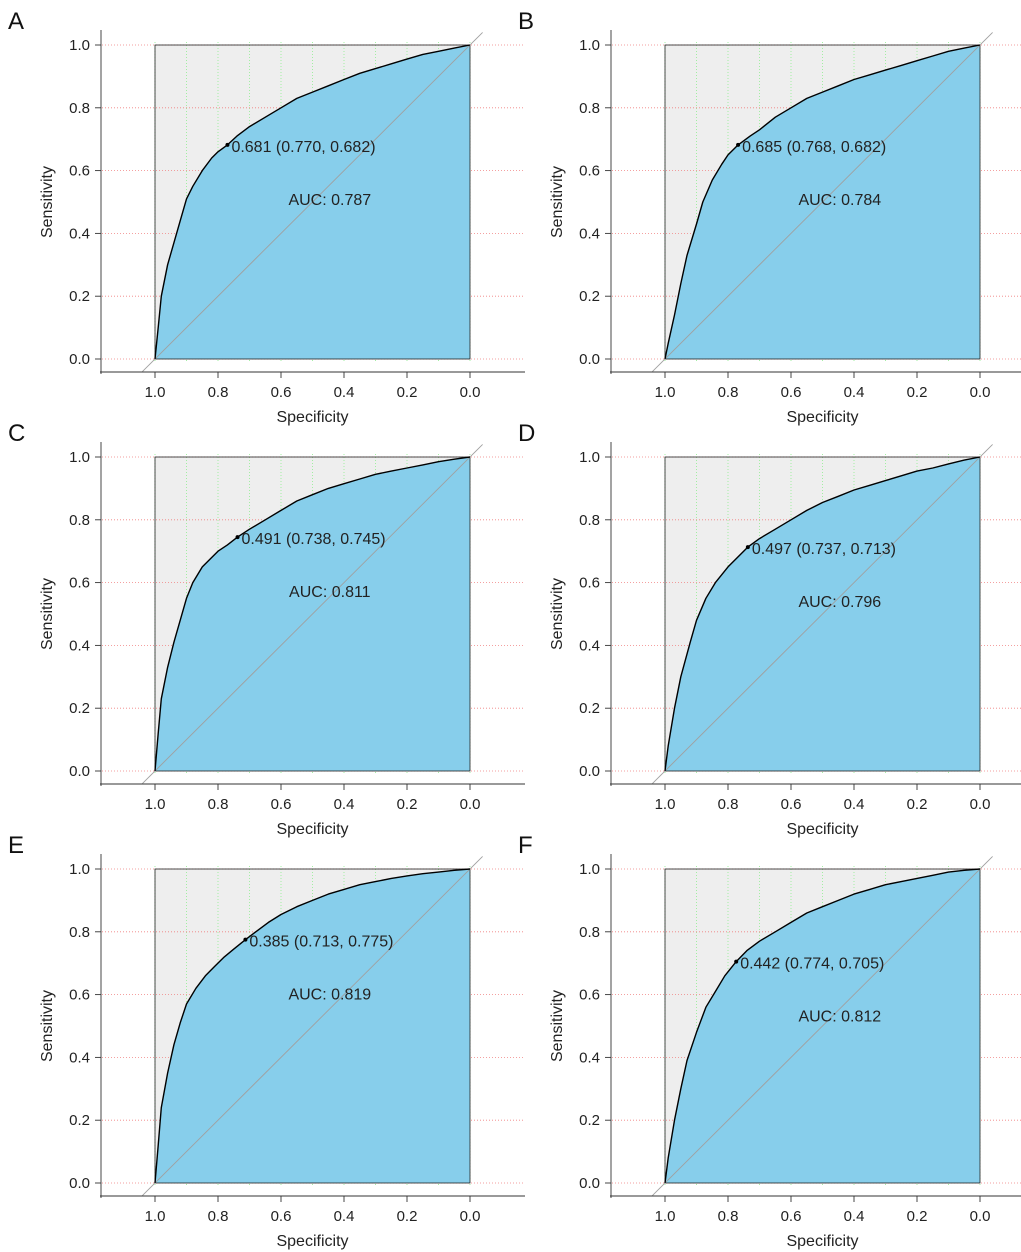  Describe the element at coordinates (839, 602) in the screenshot. I see `auc-label: AUC: 0.796` at that location.